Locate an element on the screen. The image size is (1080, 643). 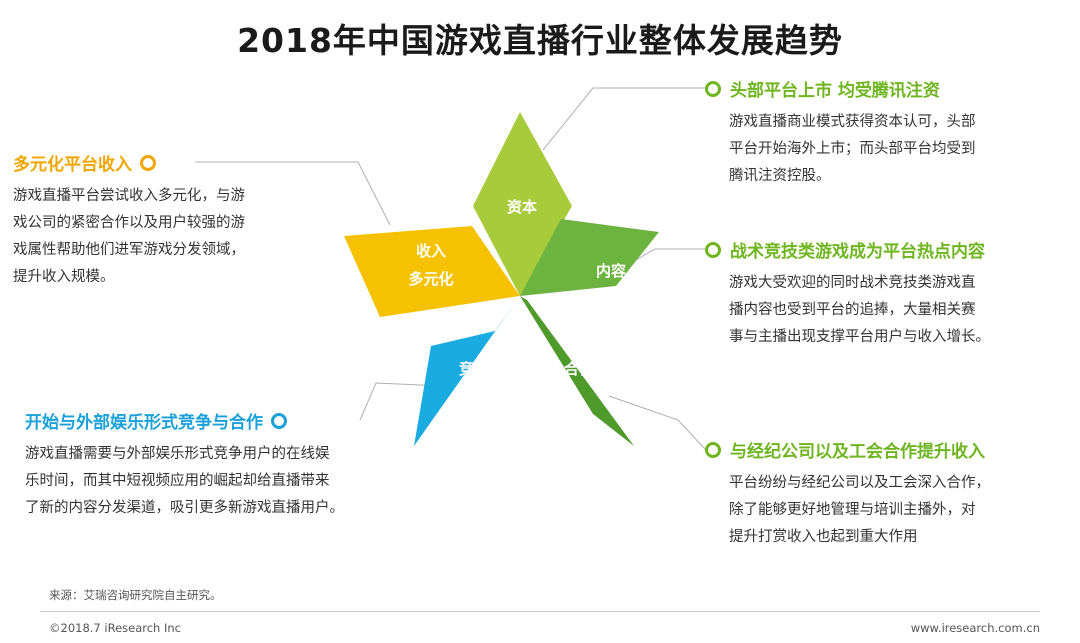
petal-competition is located at coordinates (467, 371).